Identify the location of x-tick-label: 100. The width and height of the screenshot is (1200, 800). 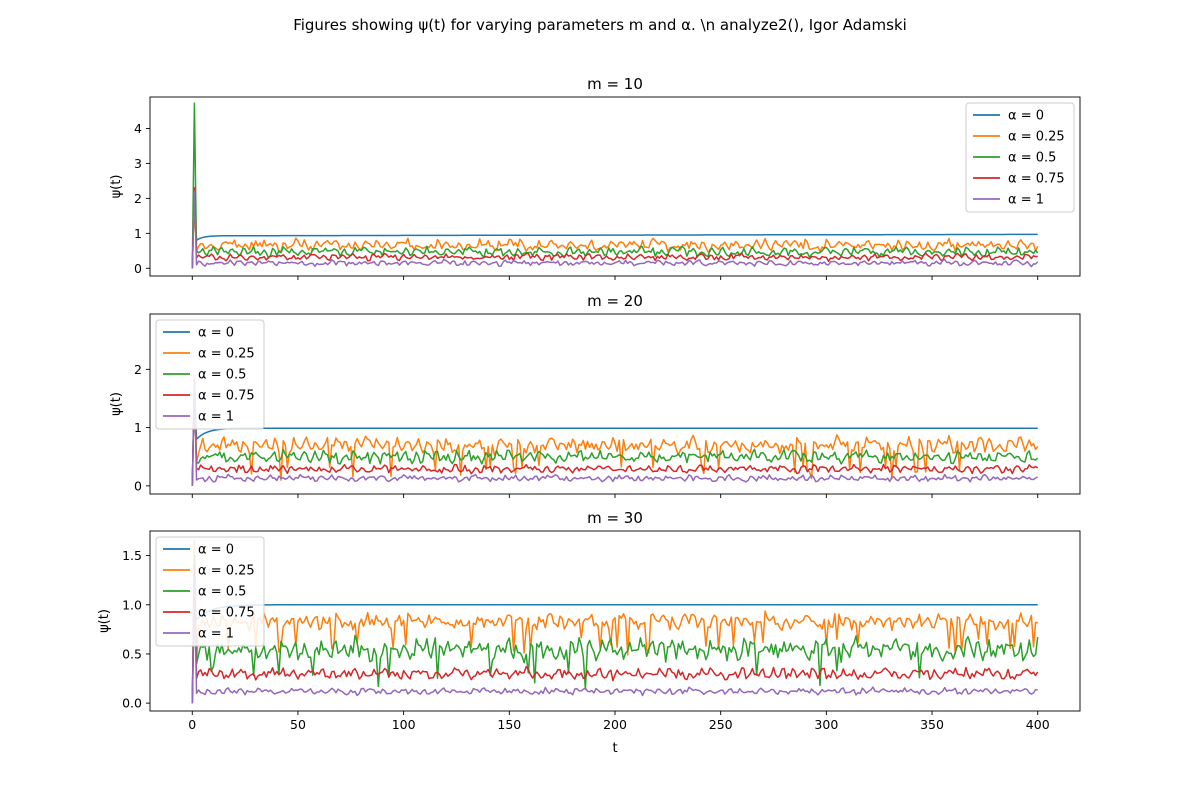
(404, 724).